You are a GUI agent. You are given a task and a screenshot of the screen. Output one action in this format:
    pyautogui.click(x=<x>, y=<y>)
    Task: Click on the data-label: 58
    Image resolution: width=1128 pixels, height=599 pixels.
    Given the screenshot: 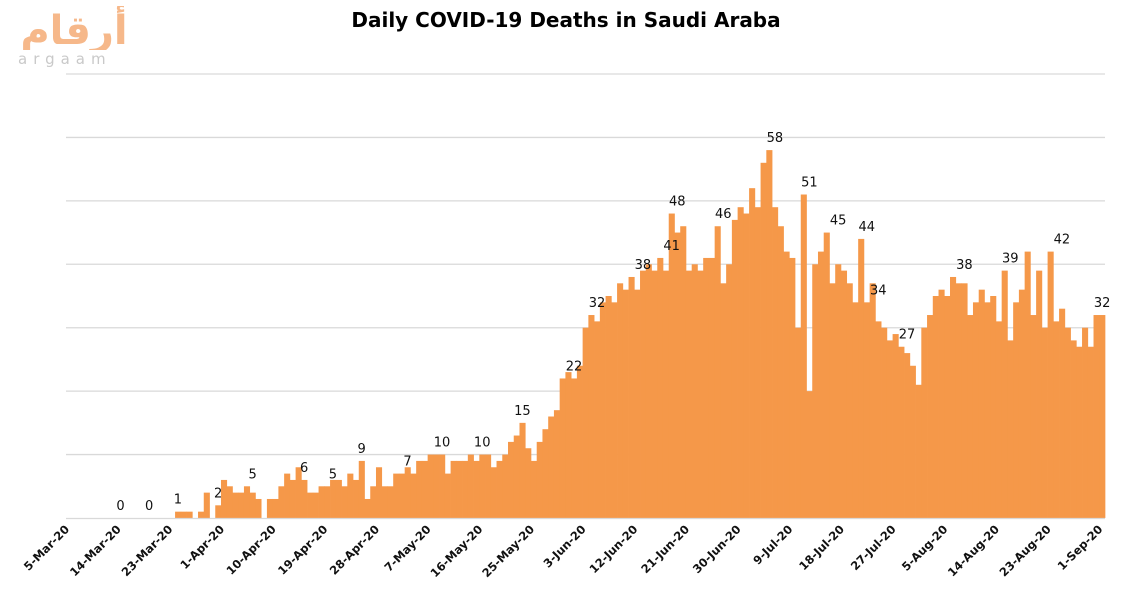 What is the action you would take?
    pyautogui.click(x=775, y=138)
    